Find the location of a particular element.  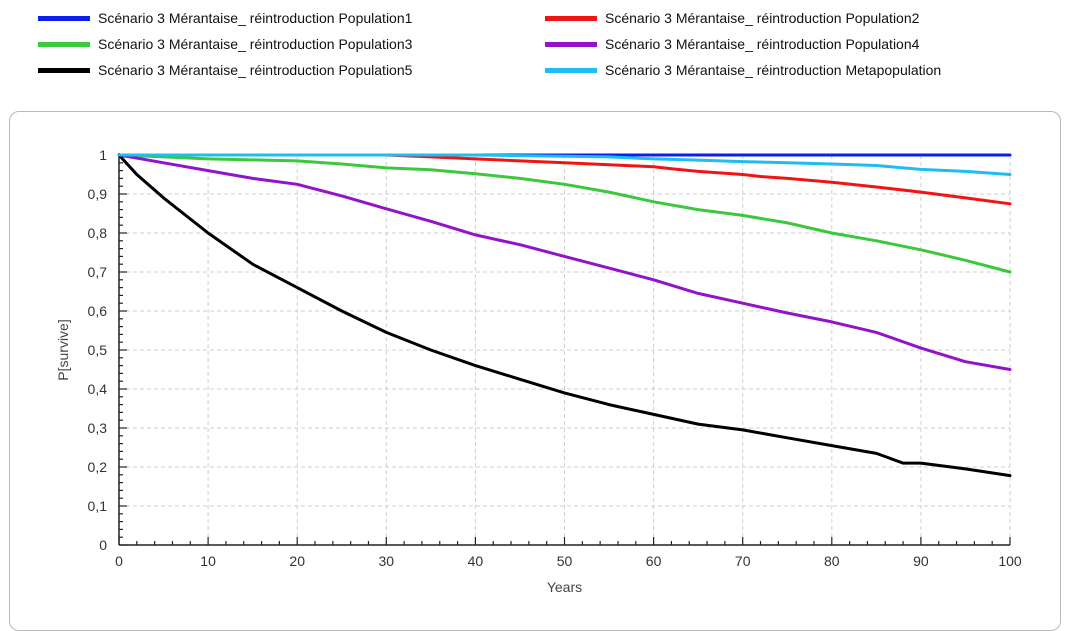

y-tick-label: 0 is located at coordinates (103, 545).